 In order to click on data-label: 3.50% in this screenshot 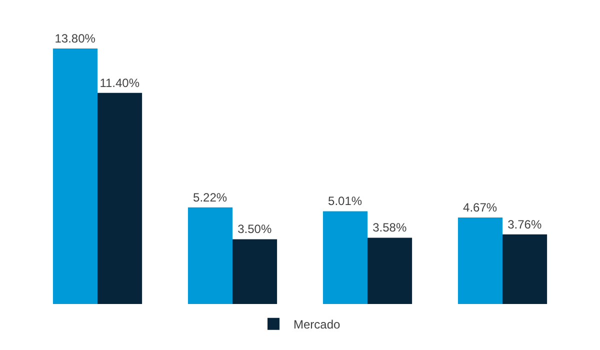, I will do `click(255, 229)`.